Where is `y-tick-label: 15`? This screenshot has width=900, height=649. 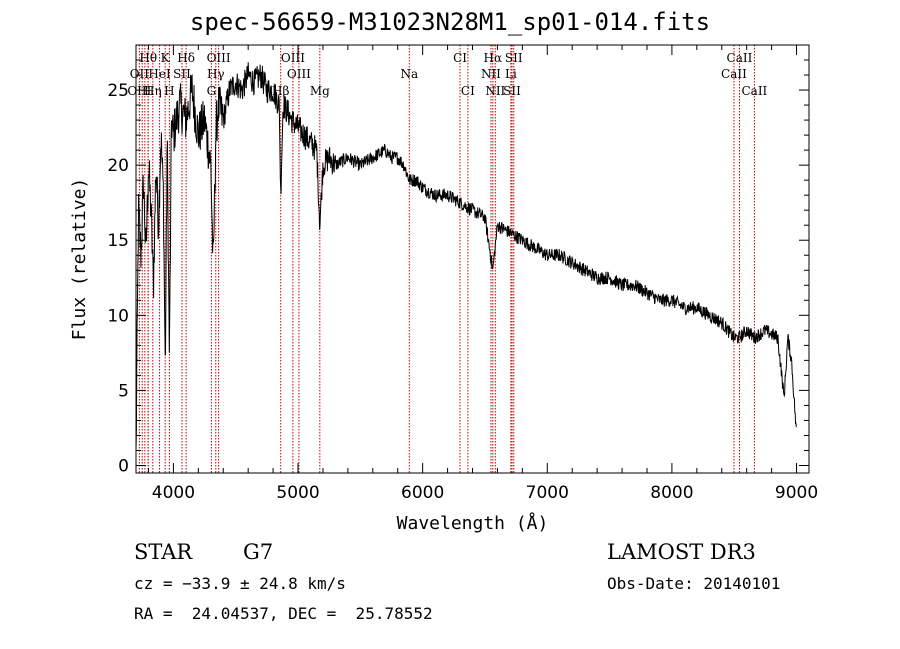 y-tick-label: 15 is located at coordinates (118, 241).